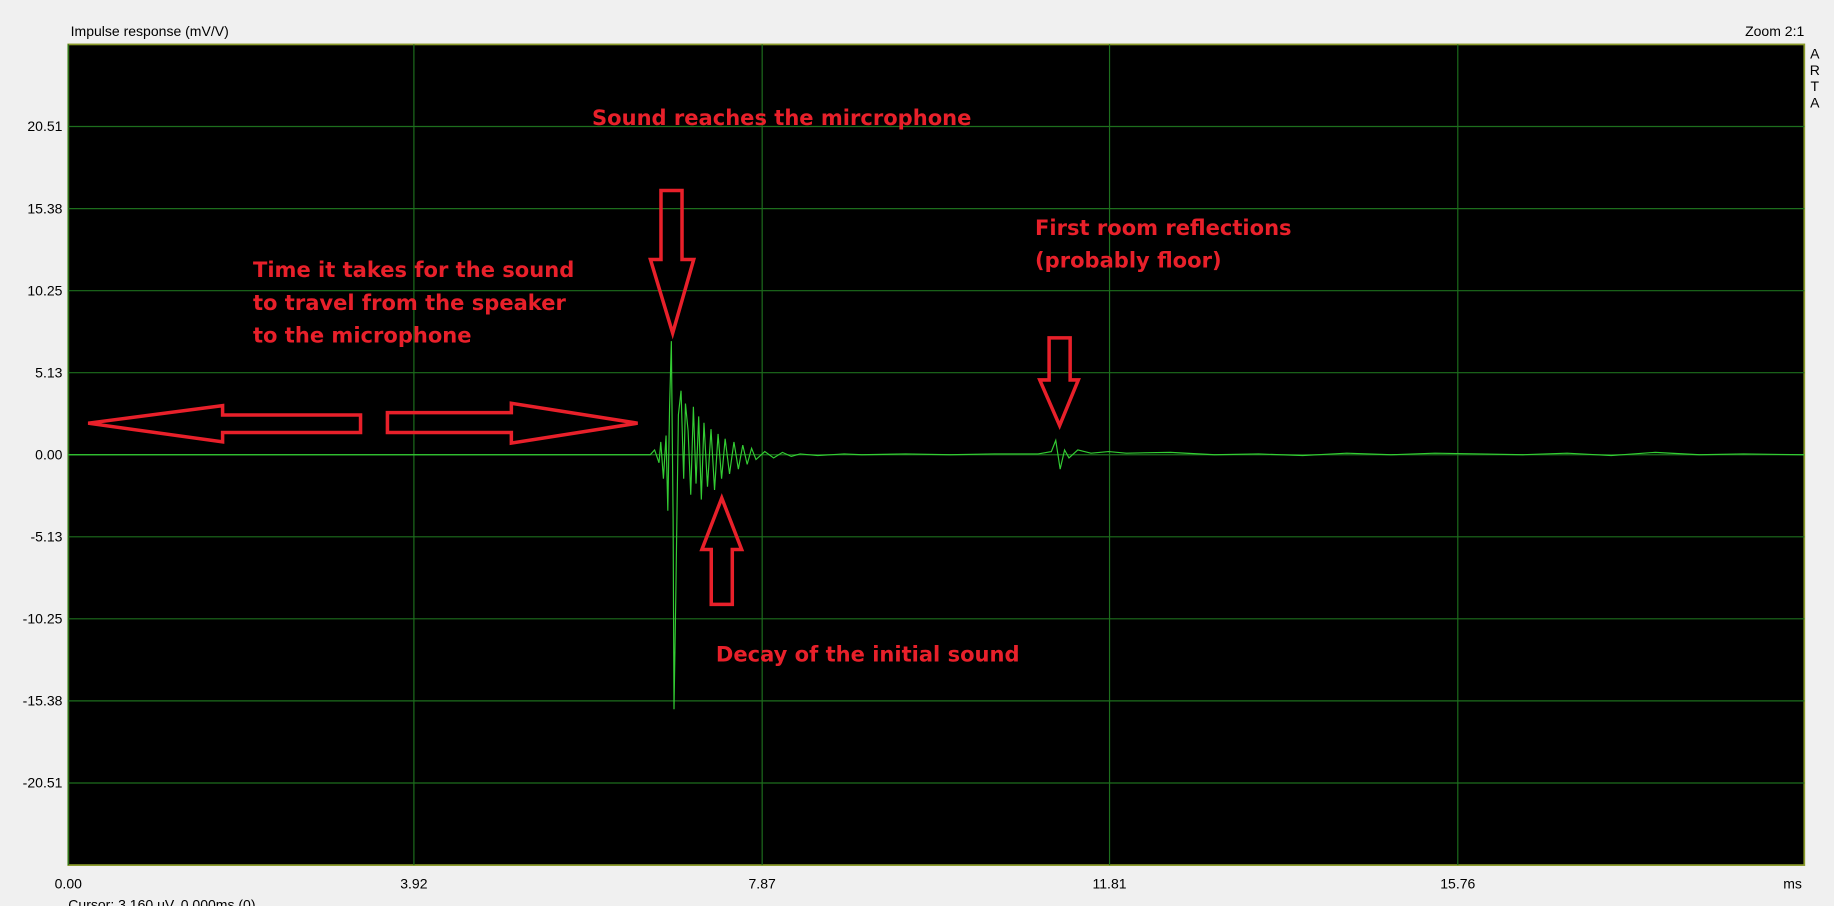  Describe the element at coordinates (43, 701) in the screenshot. I see `y-tick-label: -15.38` at that location.